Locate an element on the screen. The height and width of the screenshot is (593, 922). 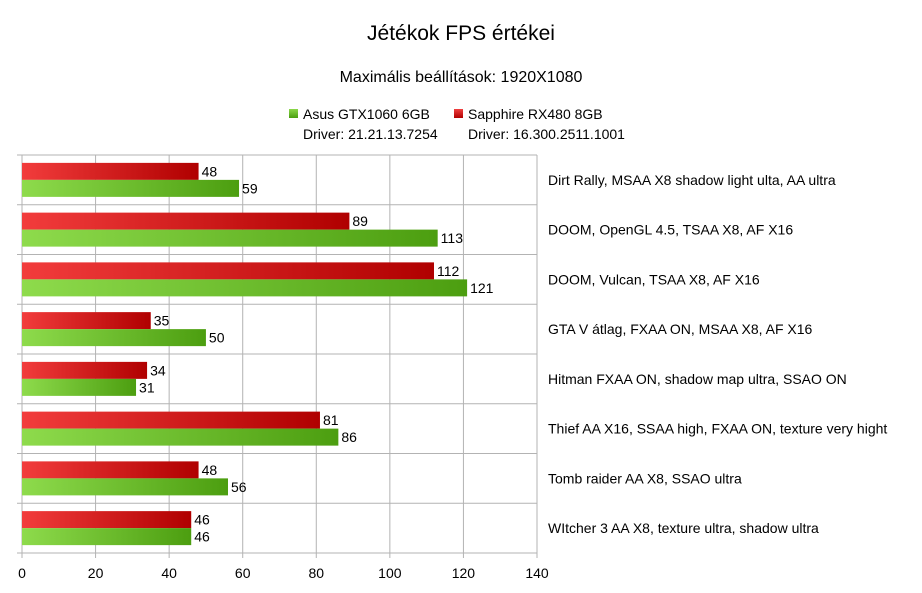
category-label: Tomb raider AA X8, SSAO ultra is located at coordinates (645, 478).